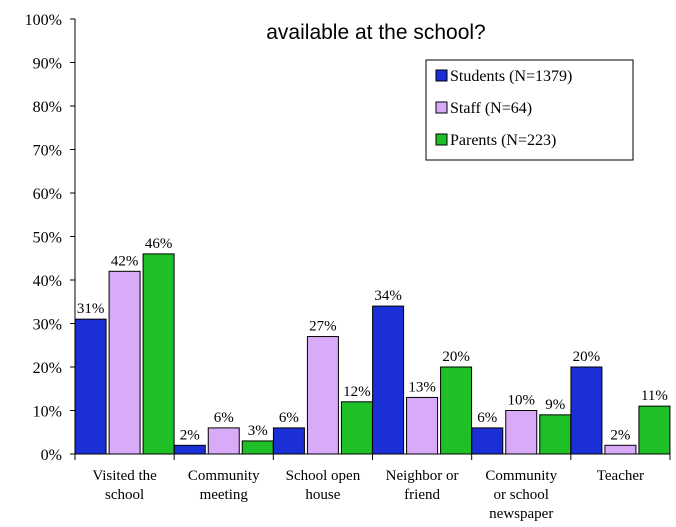  Describe the element at coordinates (521, 495) in the screenshot. I see `x-category-label: or school` at that location.